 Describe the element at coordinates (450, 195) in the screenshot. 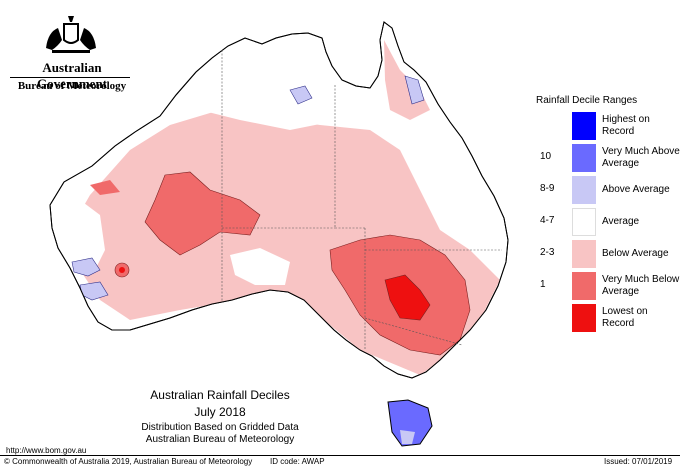

I see `average-east-region` at that location.